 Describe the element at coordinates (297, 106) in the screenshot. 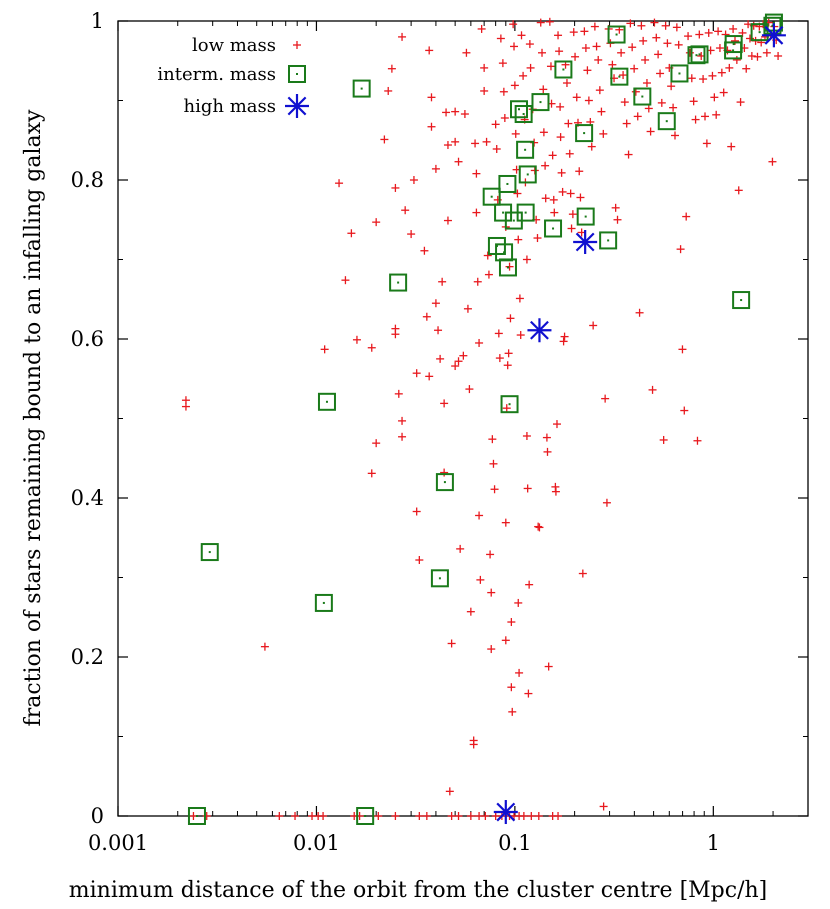

I see `legend-marker-high-mass` at that location.